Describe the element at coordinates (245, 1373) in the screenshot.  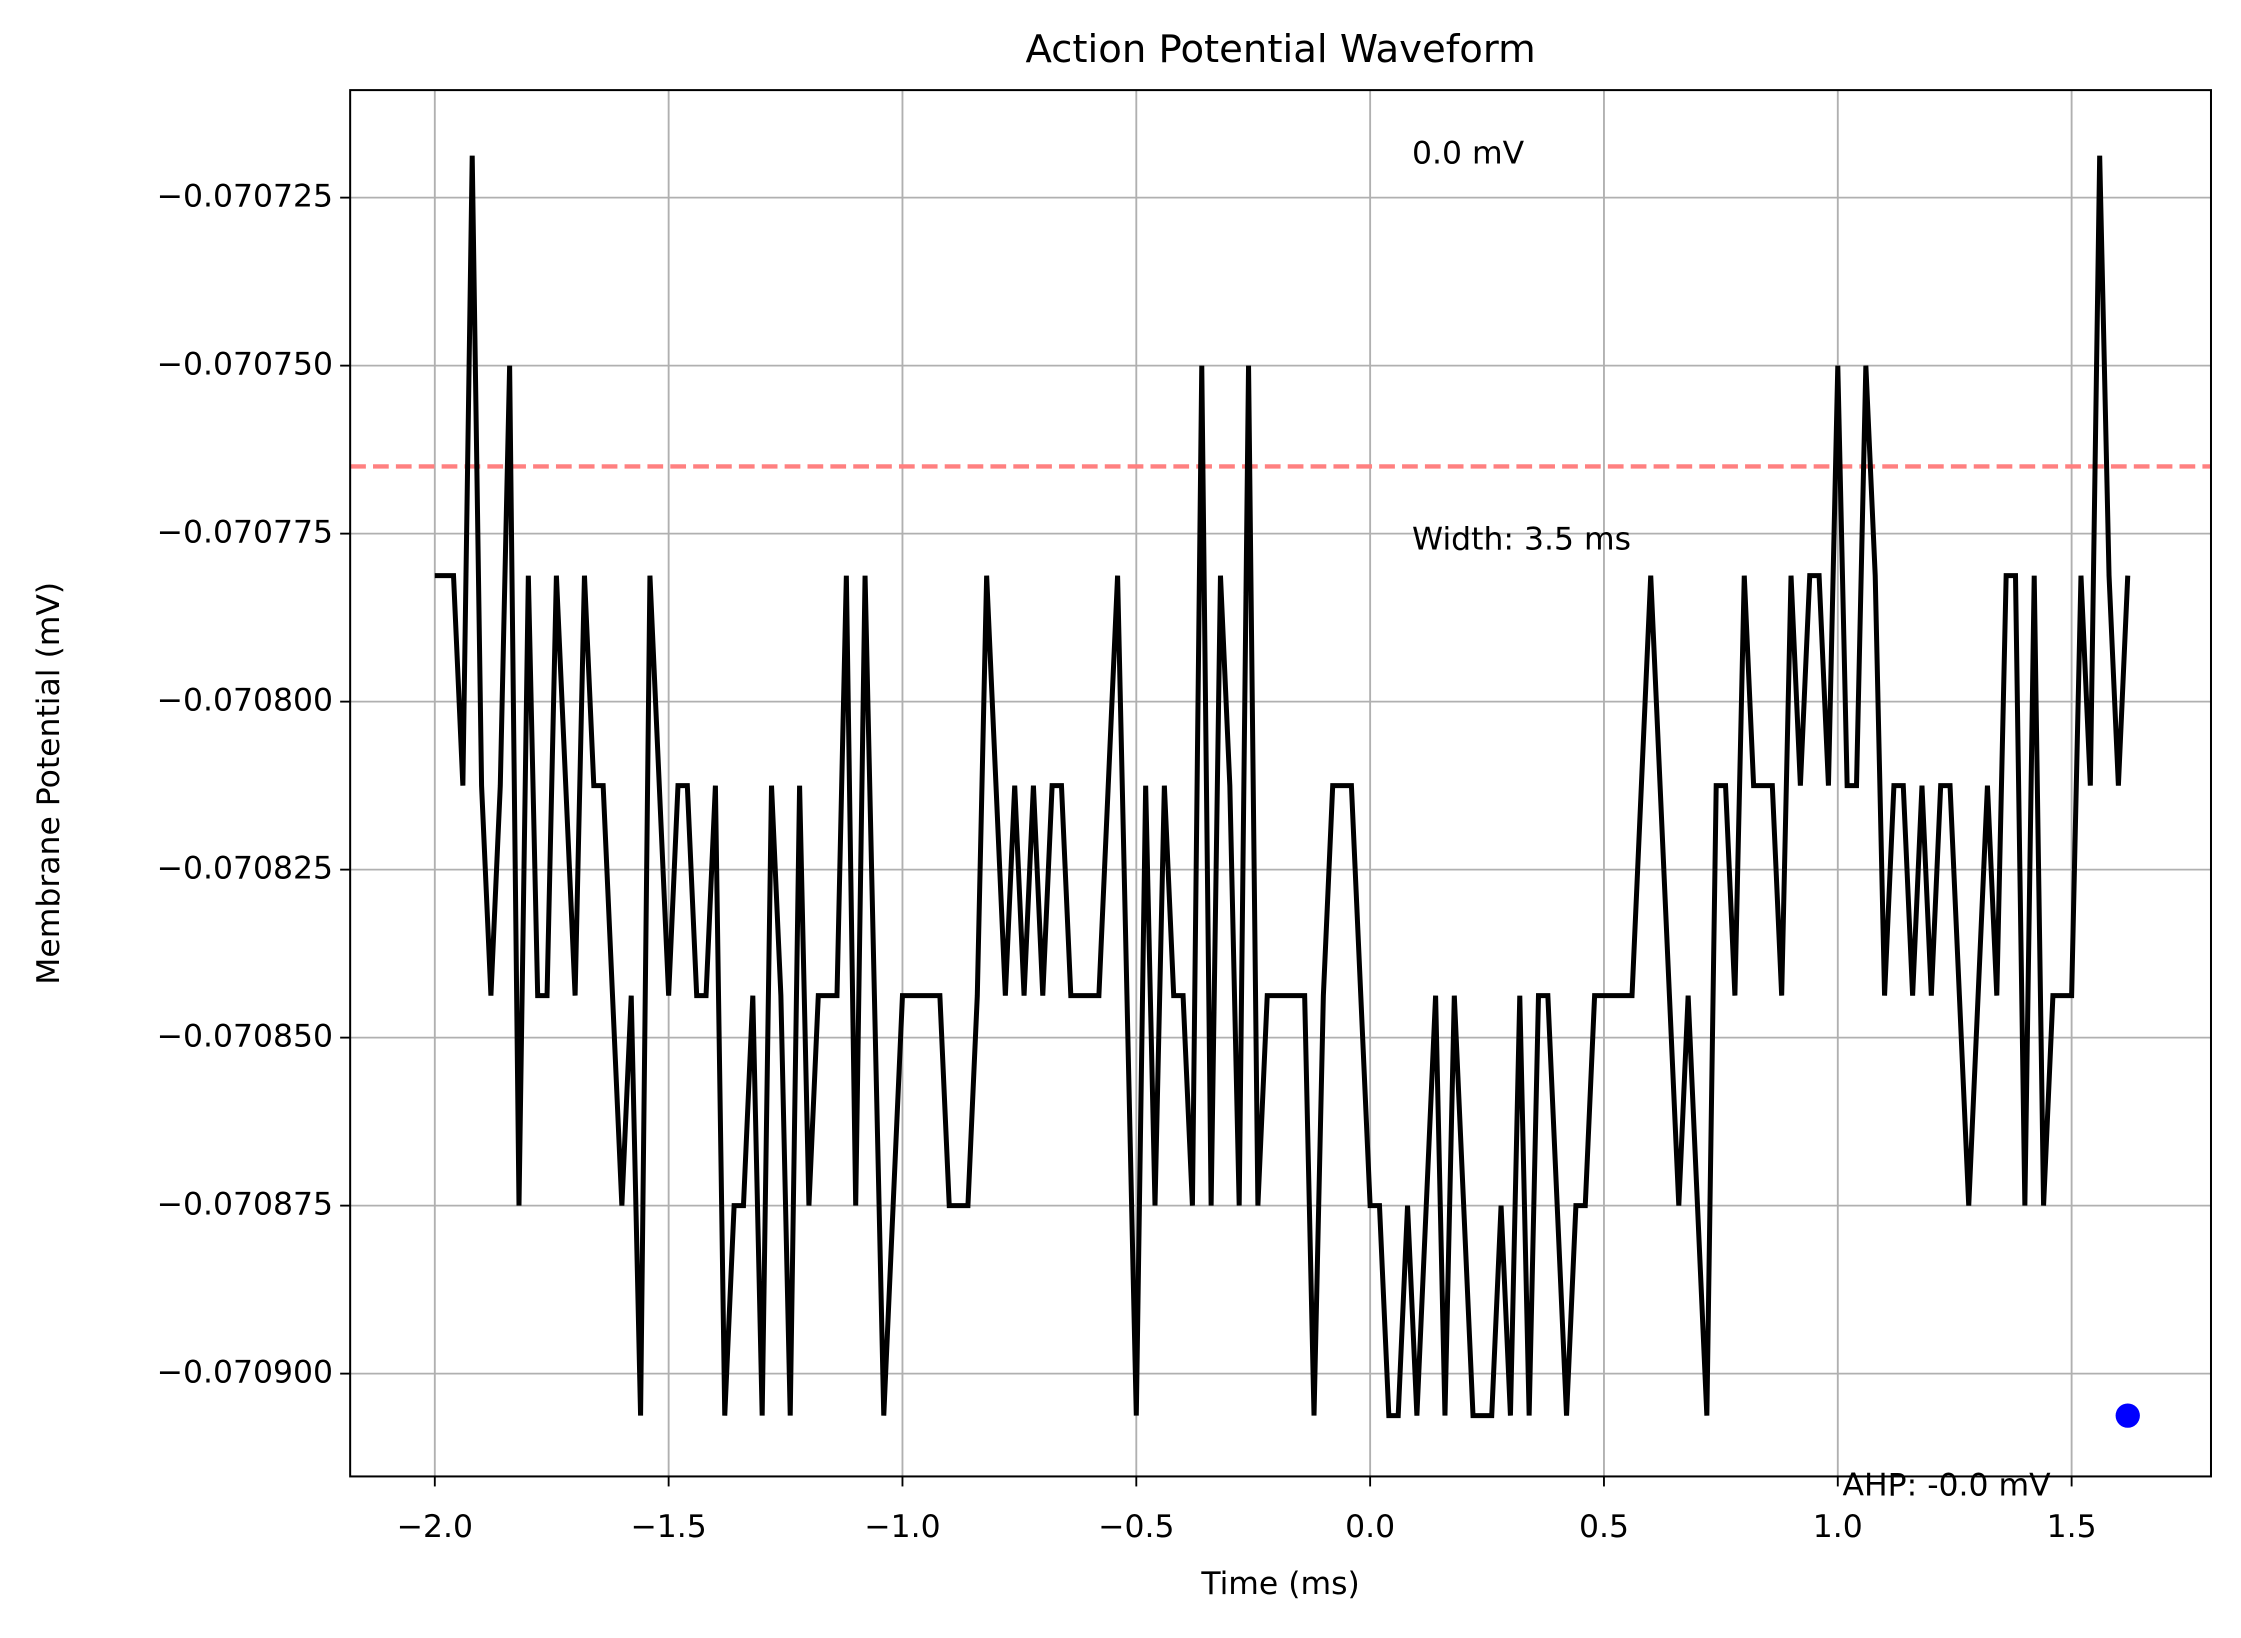
I see `y-tick-label: −0.070900` at that location.